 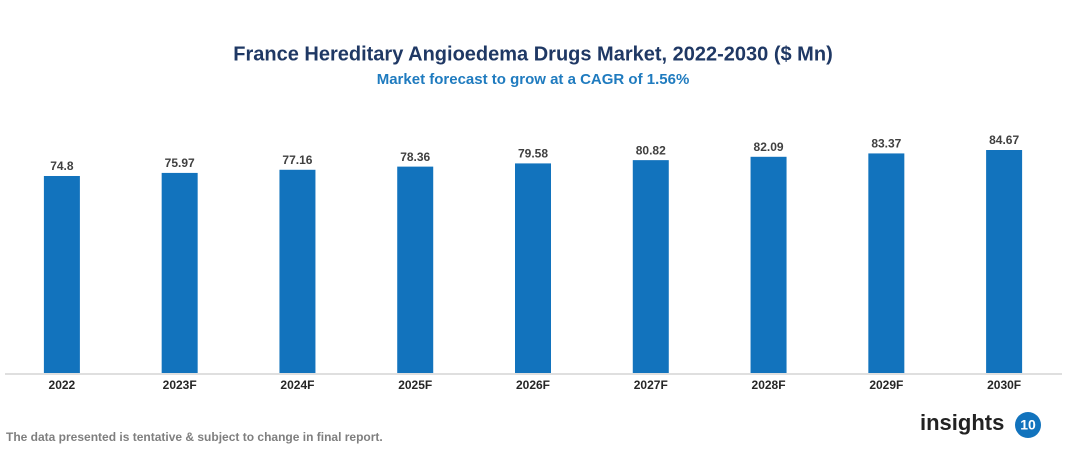 I want to click on data-label: 79.58, so click(x=533, y=154).